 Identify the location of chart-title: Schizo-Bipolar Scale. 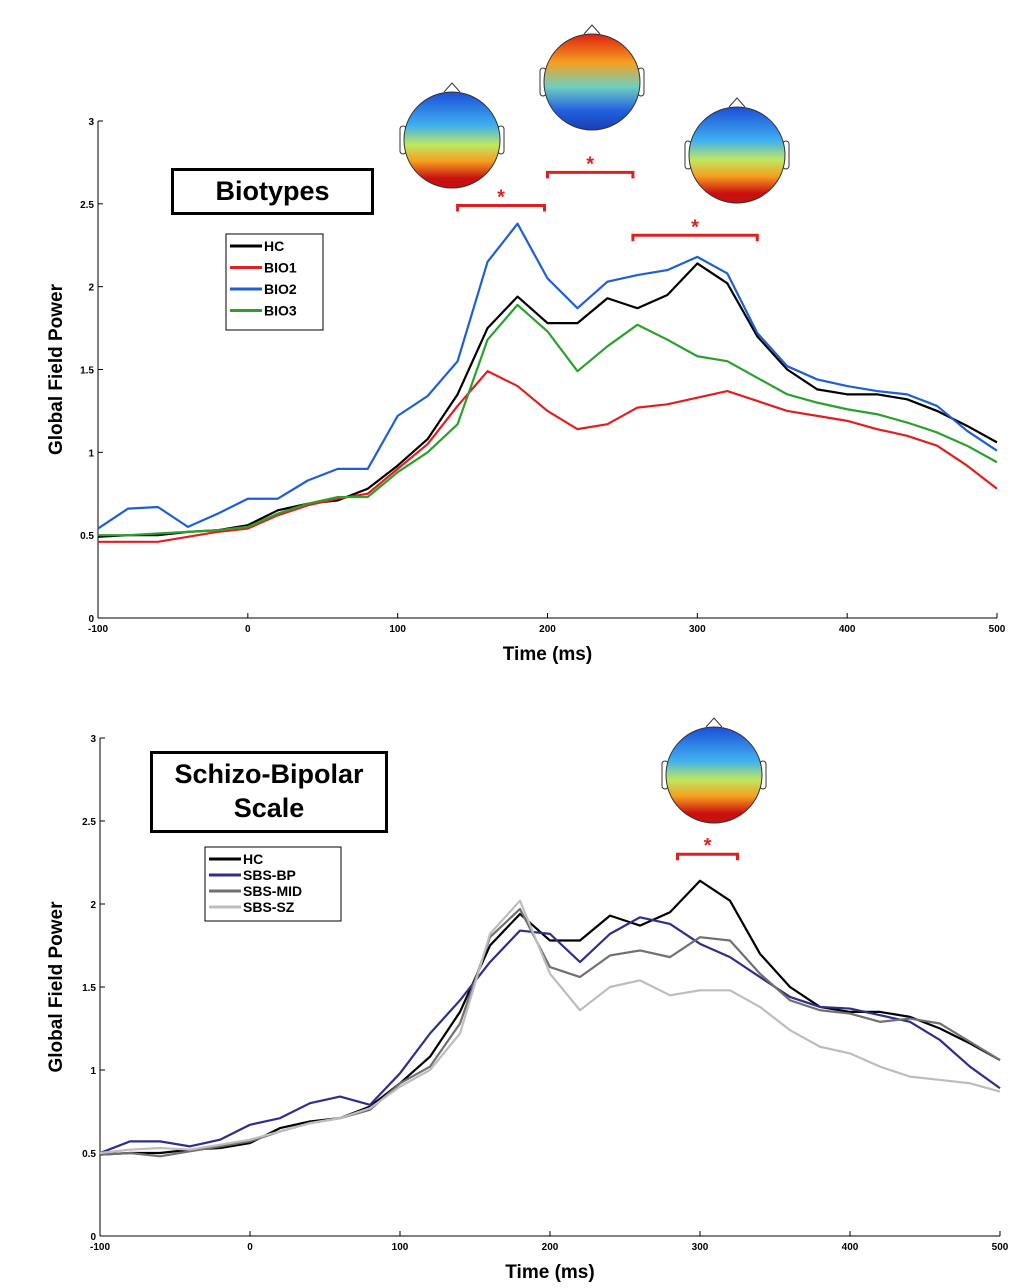
(269, 792).